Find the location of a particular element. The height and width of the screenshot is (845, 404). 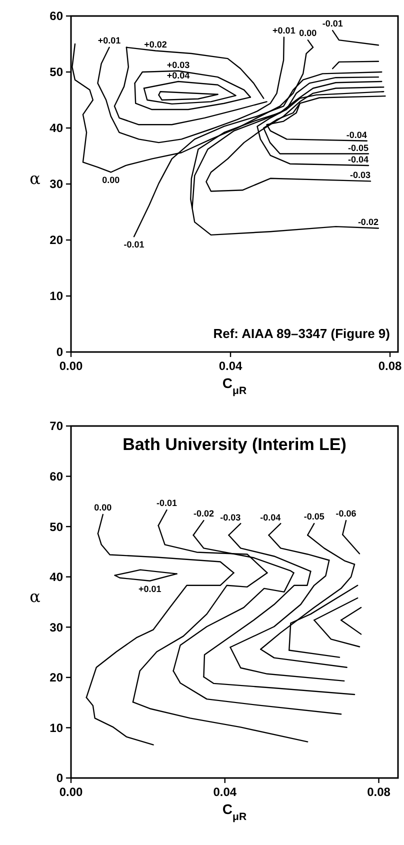

annotation: -0.06 is located at coordinates (346, 513).